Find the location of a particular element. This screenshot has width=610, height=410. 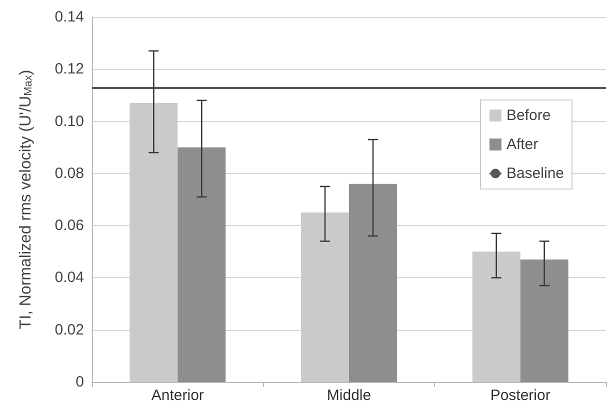

y-tick-label: 0.14 is located at coordinates (69, 17).